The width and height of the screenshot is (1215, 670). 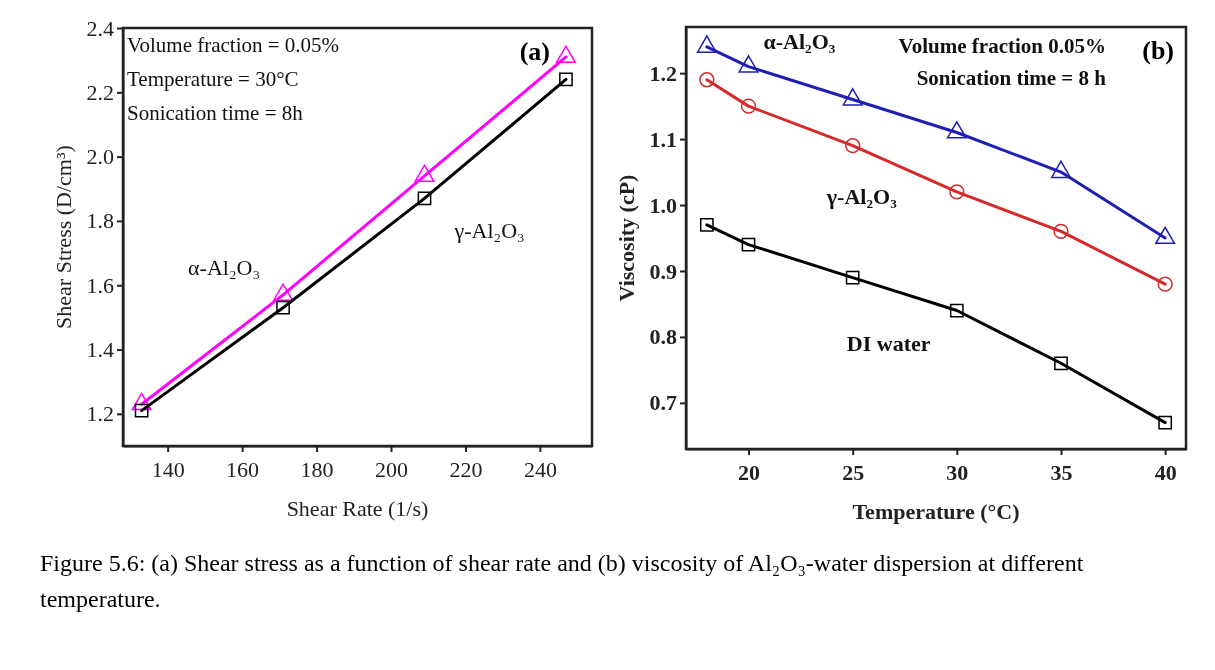 I want to click on y-tick-label: 2.4, so click(x=100, y=28).